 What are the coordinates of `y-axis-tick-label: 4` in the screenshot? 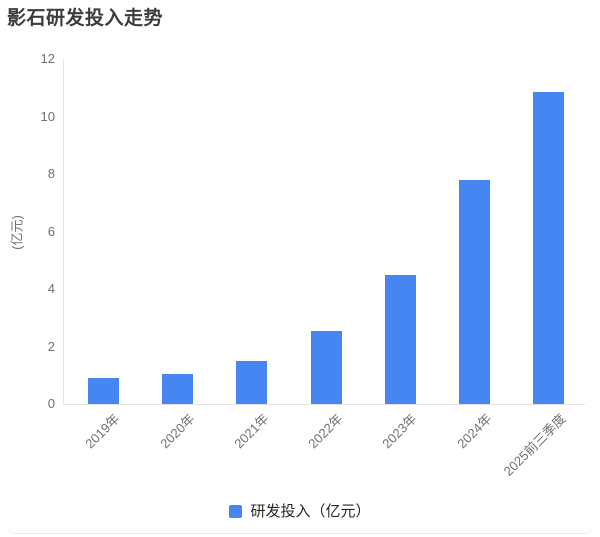 It's located at (51, 288).